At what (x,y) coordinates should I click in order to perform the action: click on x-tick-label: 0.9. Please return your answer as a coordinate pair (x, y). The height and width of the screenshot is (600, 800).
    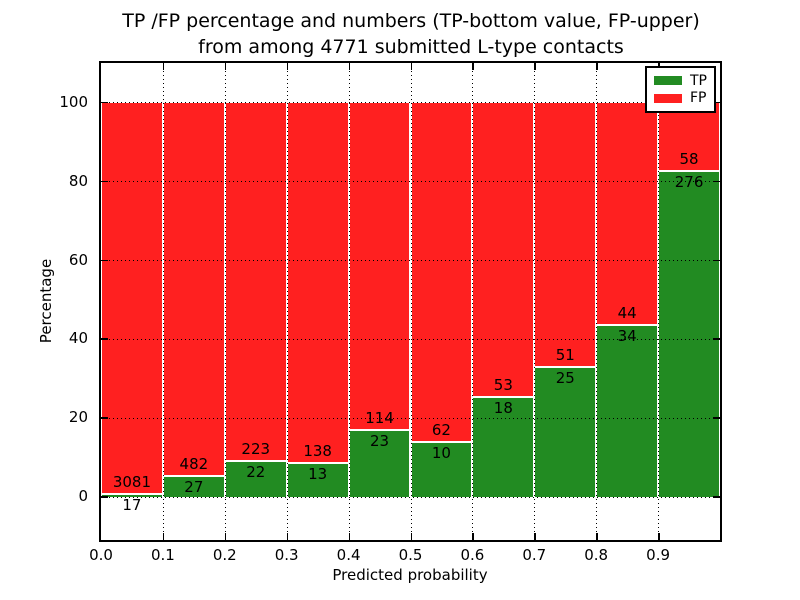
    Looking at the image, I should click on (658, 555).